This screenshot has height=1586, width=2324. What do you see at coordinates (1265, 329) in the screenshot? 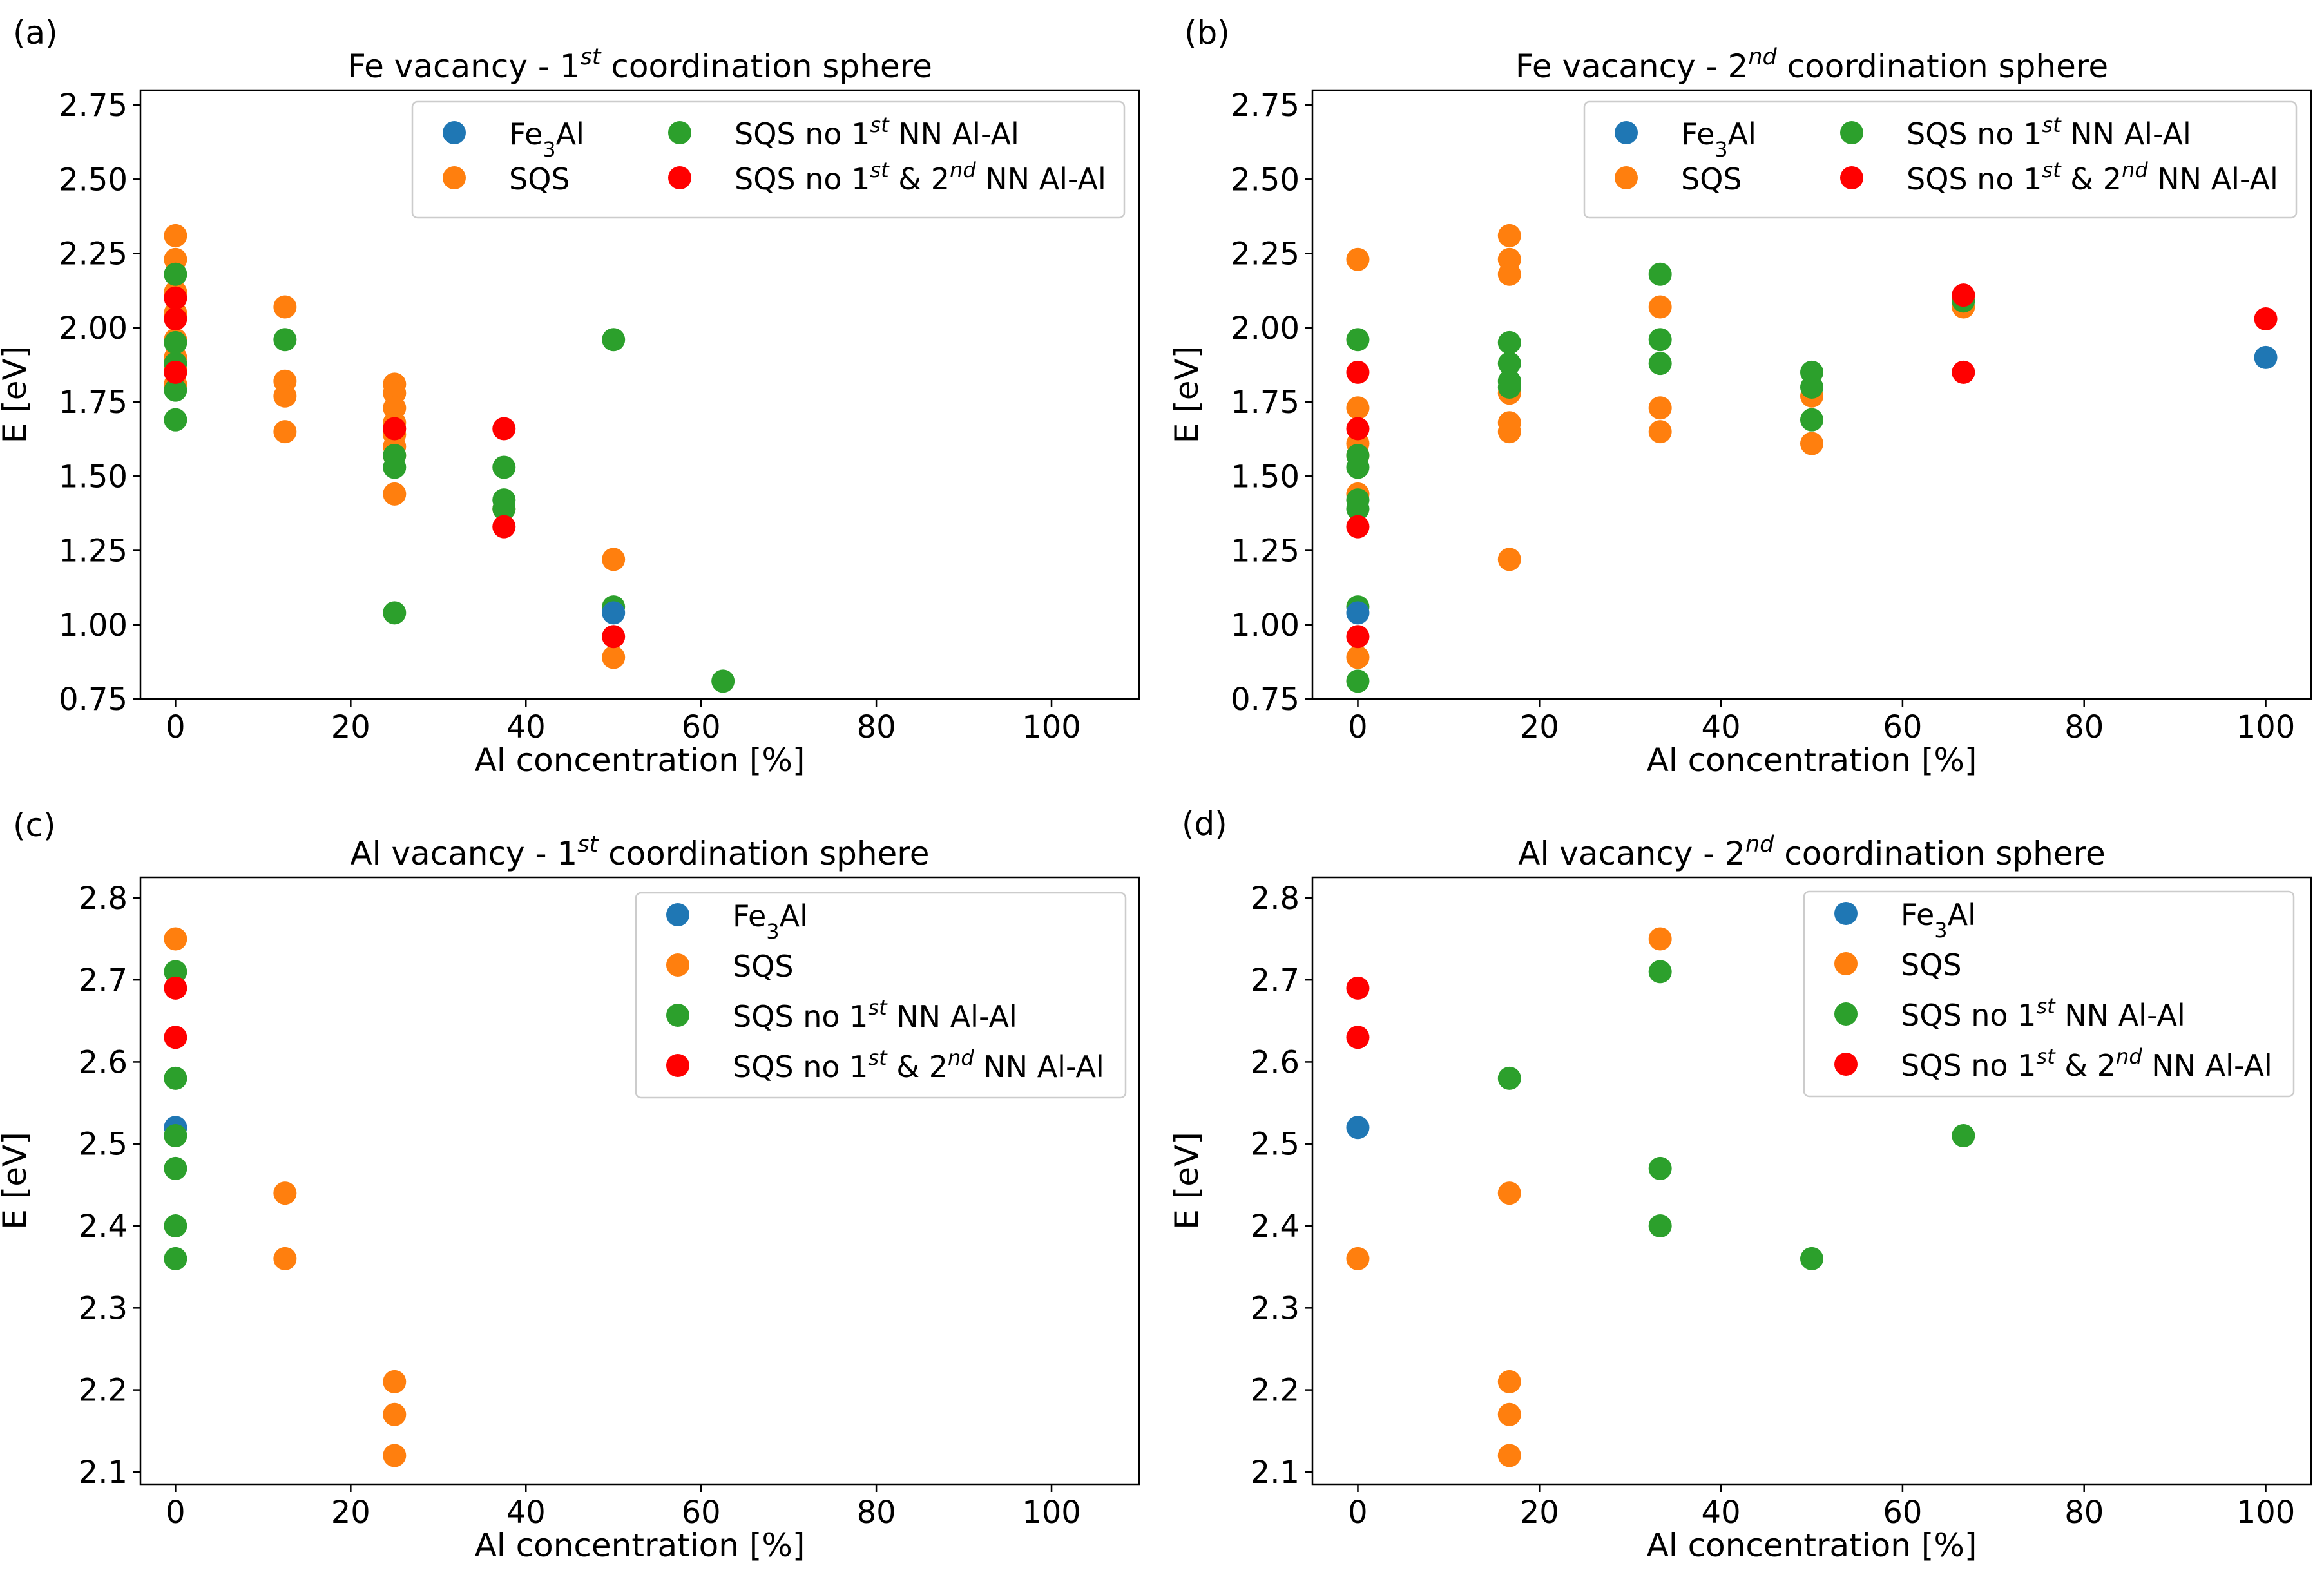
I see `y-tick-label: 2.00` at bounding box center [1265, 329].